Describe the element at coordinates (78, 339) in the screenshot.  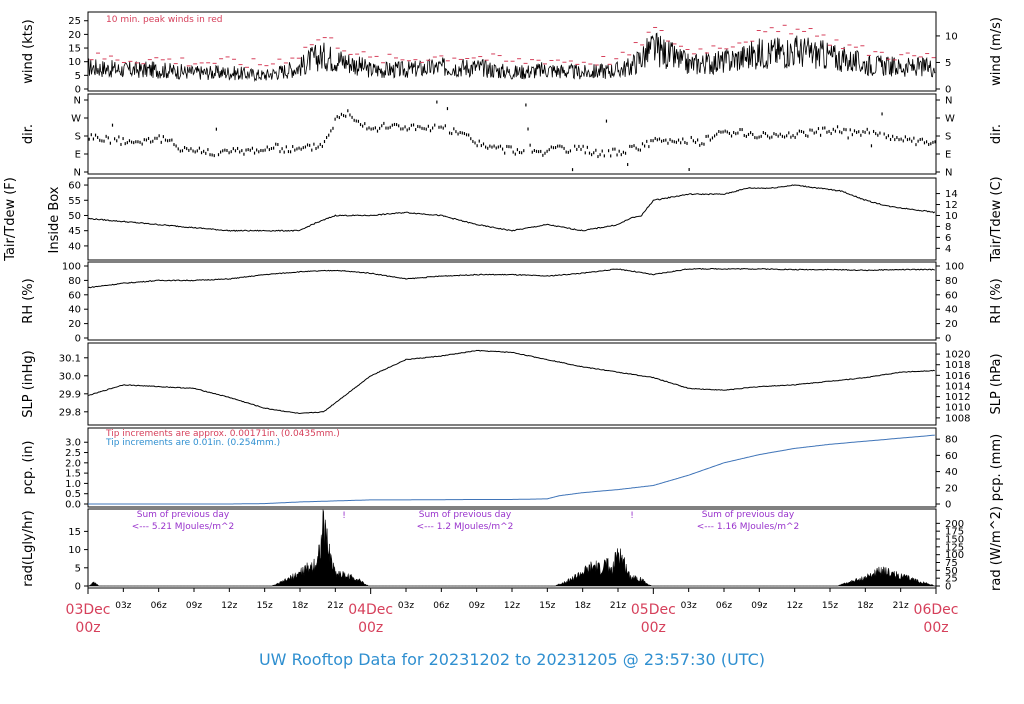
I see `ytick-label-left-rh: 0` at that location.